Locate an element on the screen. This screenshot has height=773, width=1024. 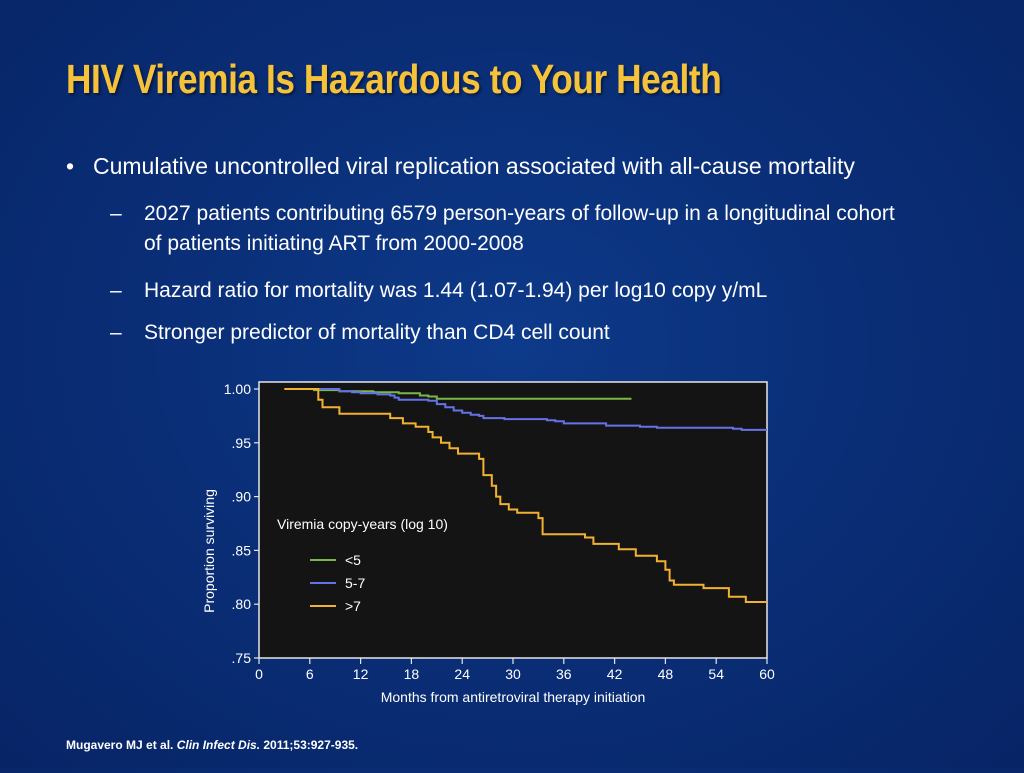
slide-title: HIV Viremia Is Hazardous to Your Health is located at coordinates (394, 79).